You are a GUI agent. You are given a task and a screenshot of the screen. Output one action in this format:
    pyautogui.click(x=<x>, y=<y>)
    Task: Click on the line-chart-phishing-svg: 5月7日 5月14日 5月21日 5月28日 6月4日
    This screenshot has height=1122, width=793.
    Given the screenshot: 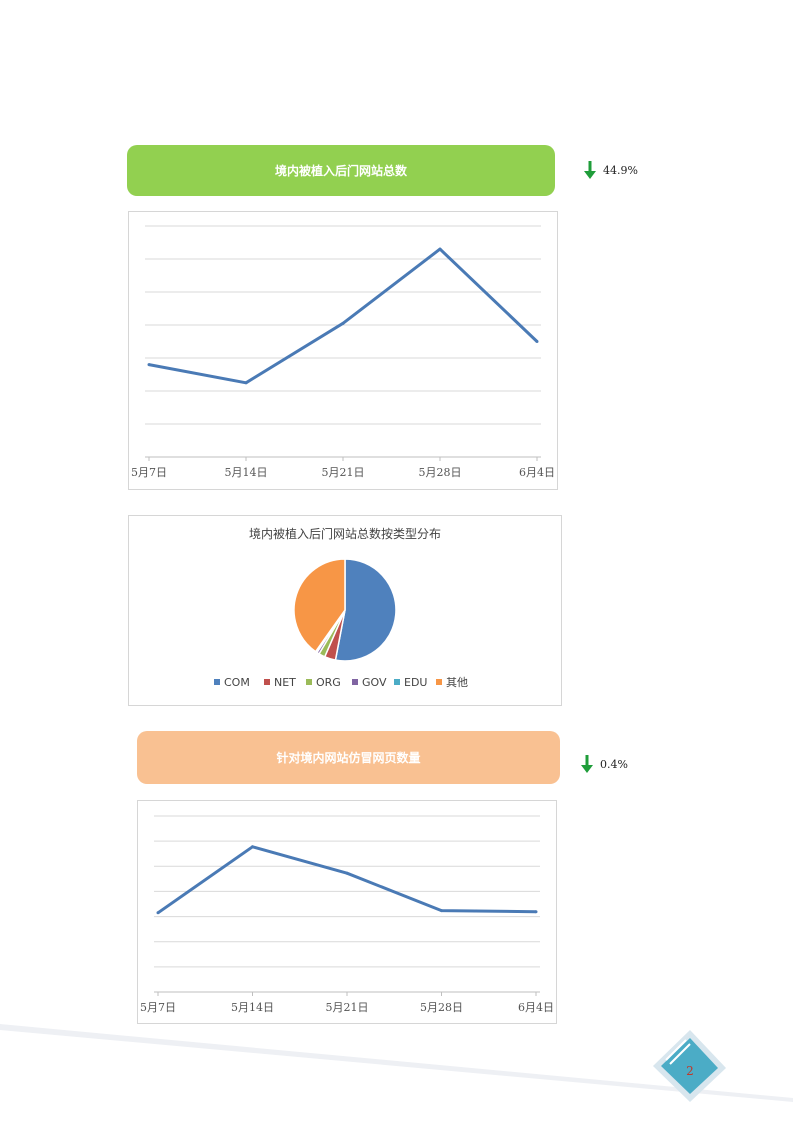 What is the action you would take?
    pyautogui.click(x=347, y=914)
    